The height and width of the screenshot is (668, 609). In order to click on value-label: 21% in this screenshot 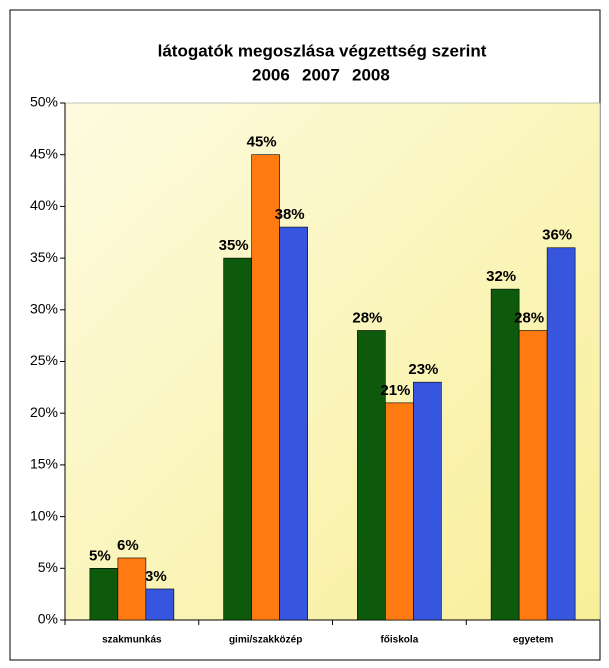, I will do `click(395, 390)`.